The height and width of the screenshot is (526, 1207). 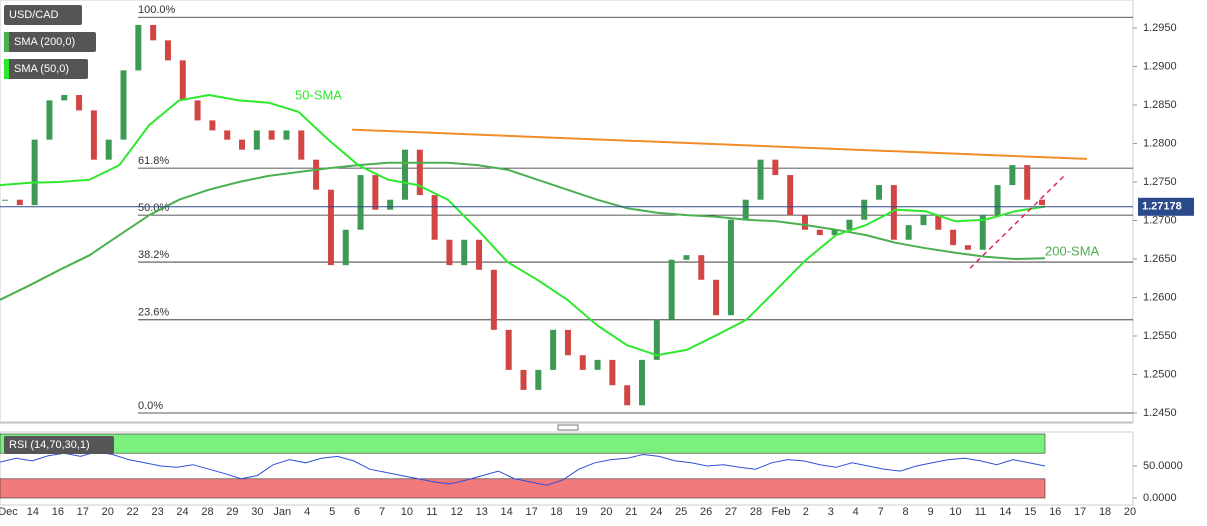 What do you see at coordinates (930, 512) in the screenshot?
I see `x-tick-label: 9` at bounding box center [930, 512].